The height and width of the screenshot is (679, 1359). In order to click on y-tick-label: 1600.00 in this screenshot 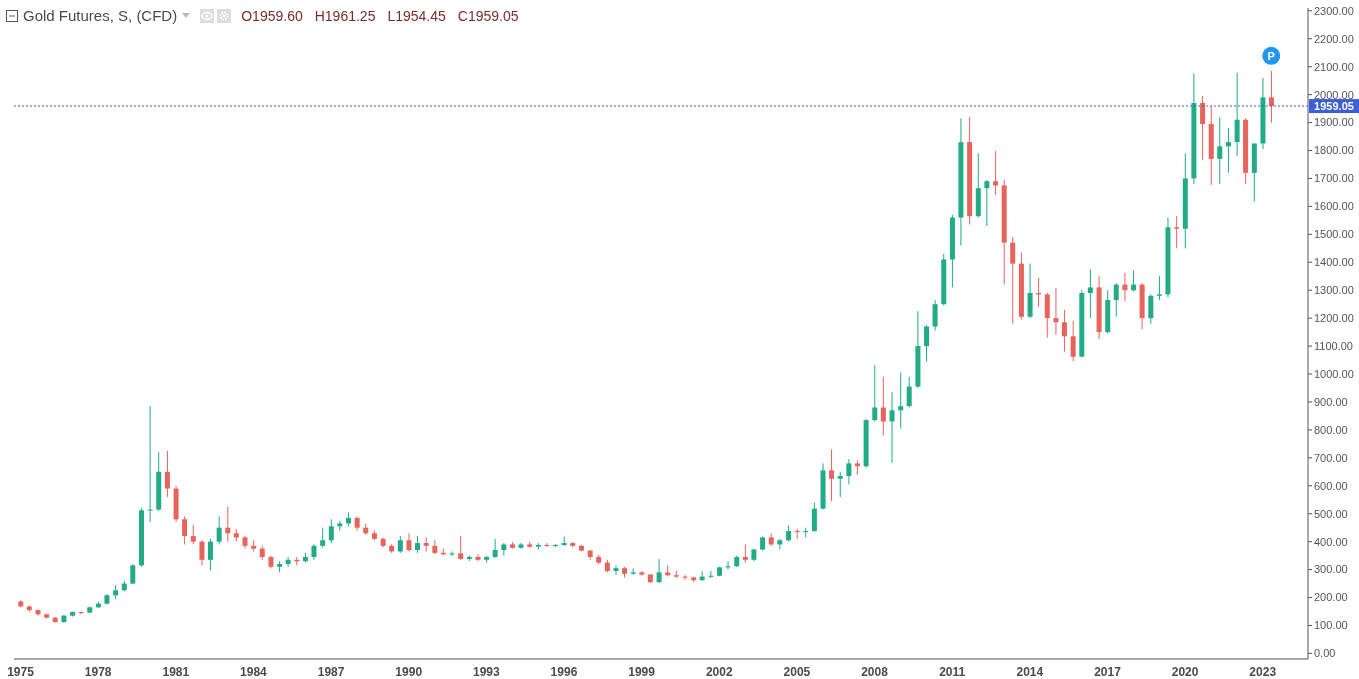, I will do `click(1334, 206)`.